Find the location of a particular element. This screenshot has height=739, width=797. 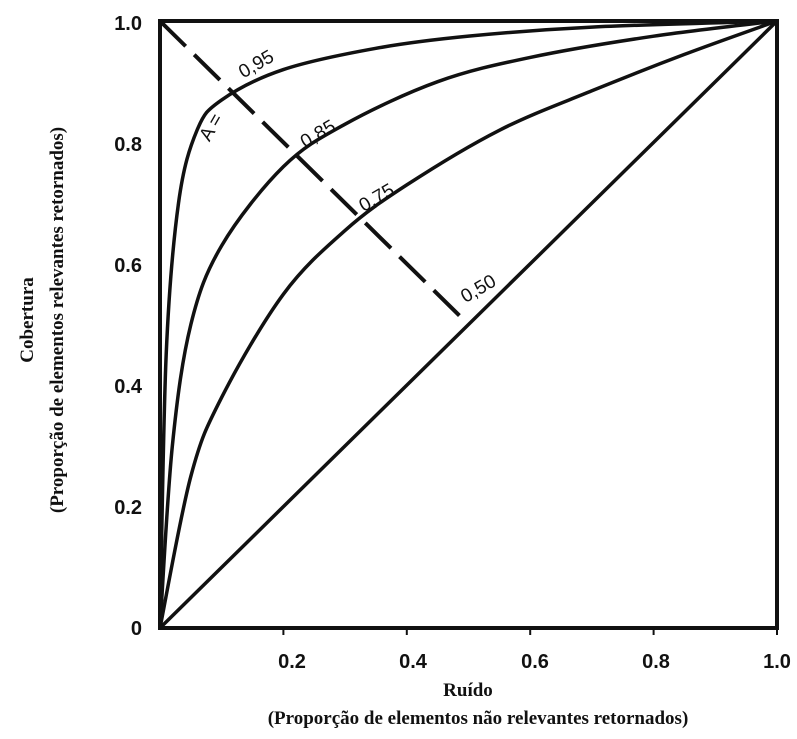

x-tick-1-0: 1.0 is located at coordinates (777, 662).